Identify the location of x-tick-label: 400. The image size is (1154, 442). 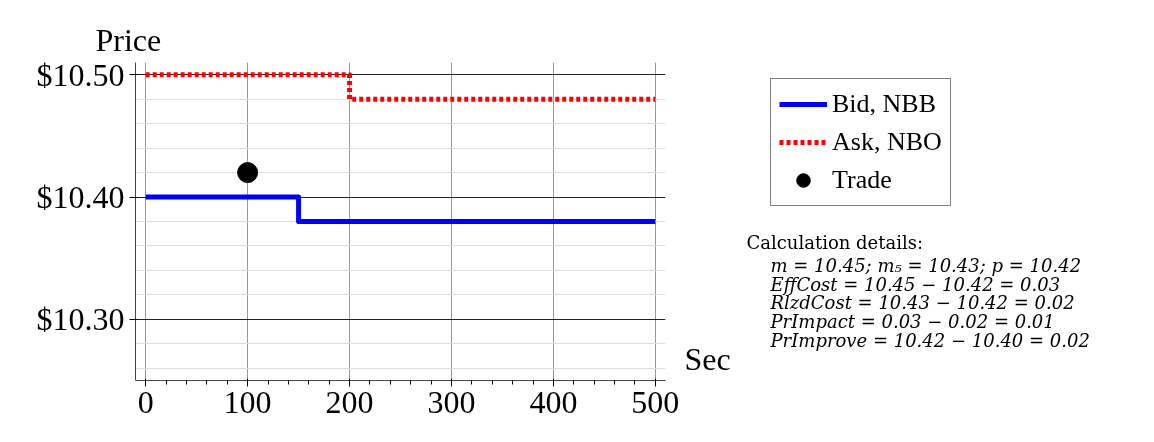
(553, 401).